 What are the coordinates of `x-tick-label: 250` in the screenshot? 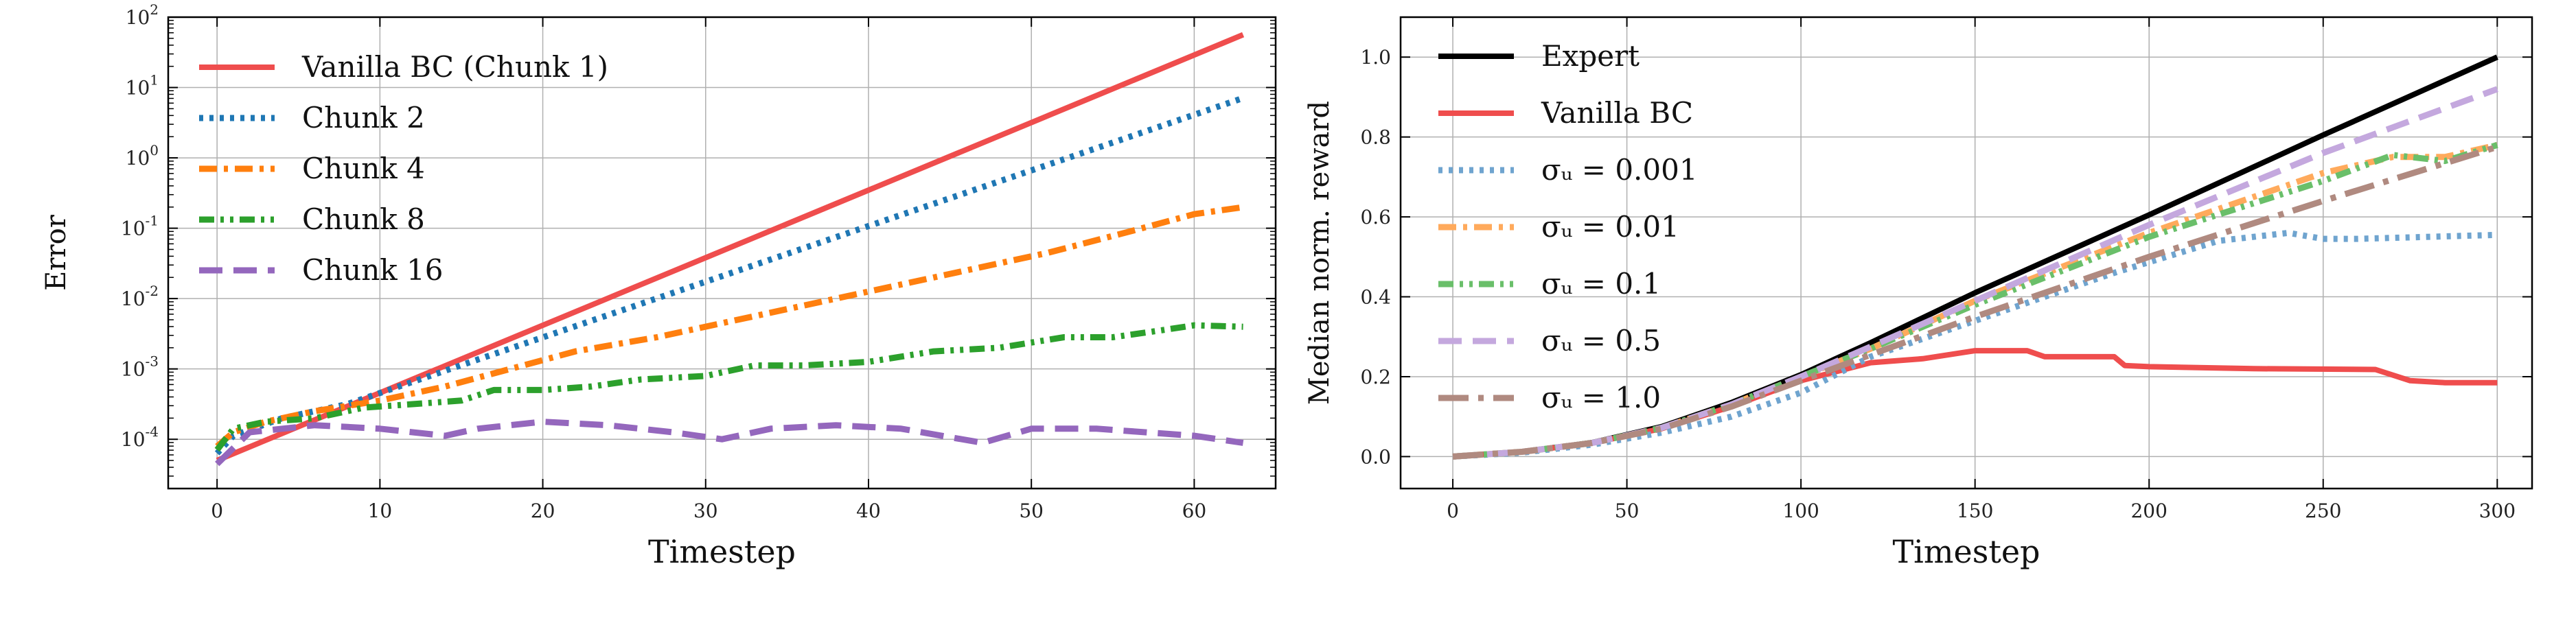 It's located at (2323, 511).